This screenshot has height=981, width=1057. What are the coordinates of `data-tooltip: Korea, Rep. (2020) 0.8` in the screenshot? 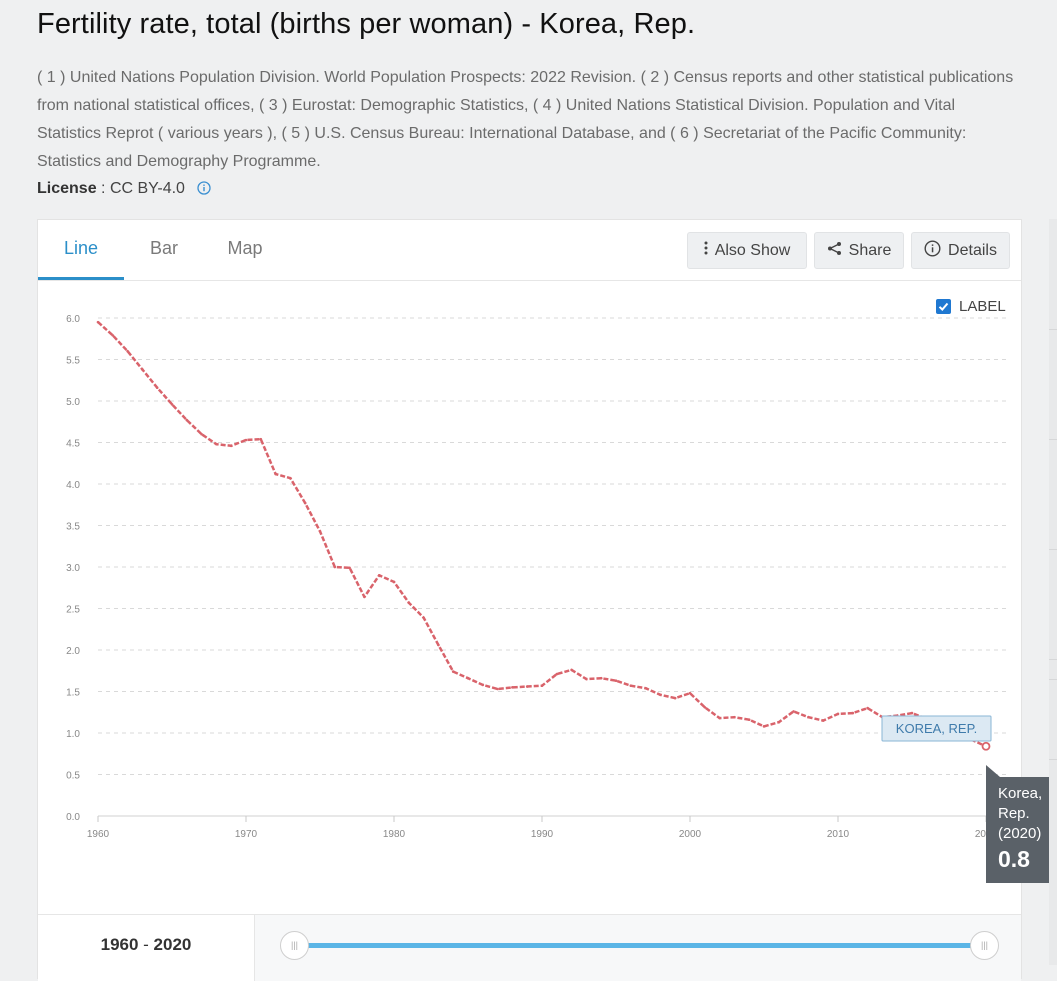 It's located at (1020, 830).